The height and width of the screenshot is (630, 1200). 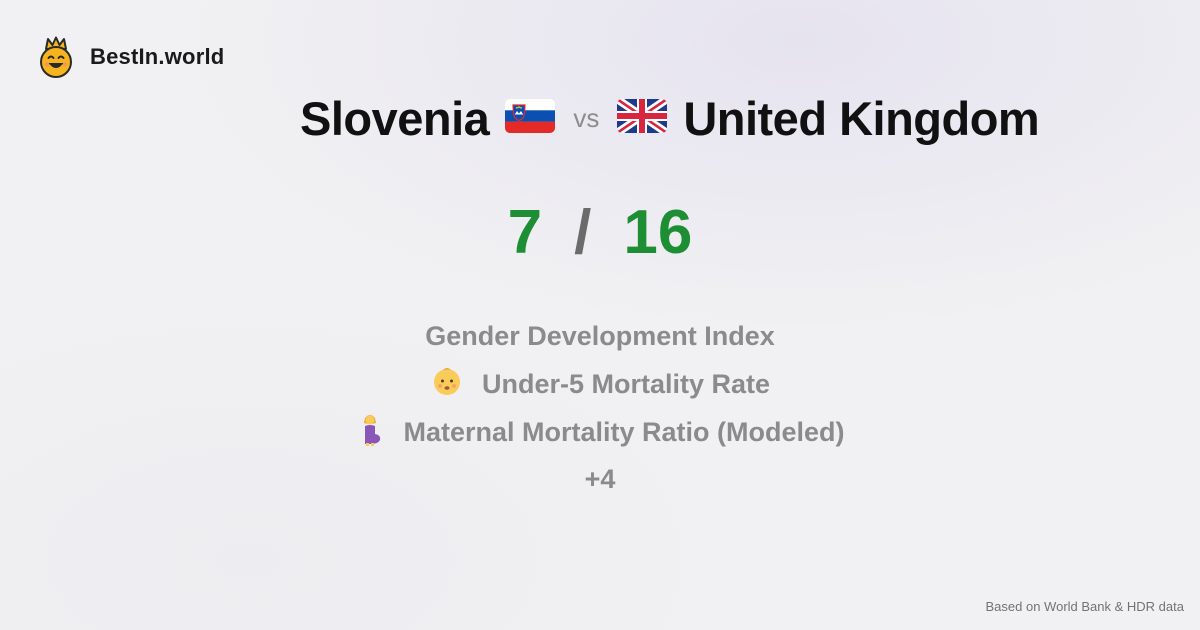 What do you see at coordinates (642, 118) in the screenshot?
I see `uk-flag-icon` at bounding box center [642, 118].